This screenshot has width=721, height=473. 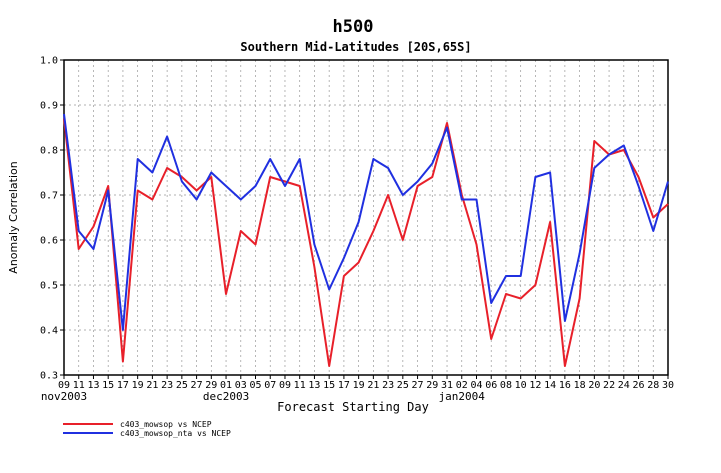 I want to click on x-tick-label: 04, so click(x=476, y=385).